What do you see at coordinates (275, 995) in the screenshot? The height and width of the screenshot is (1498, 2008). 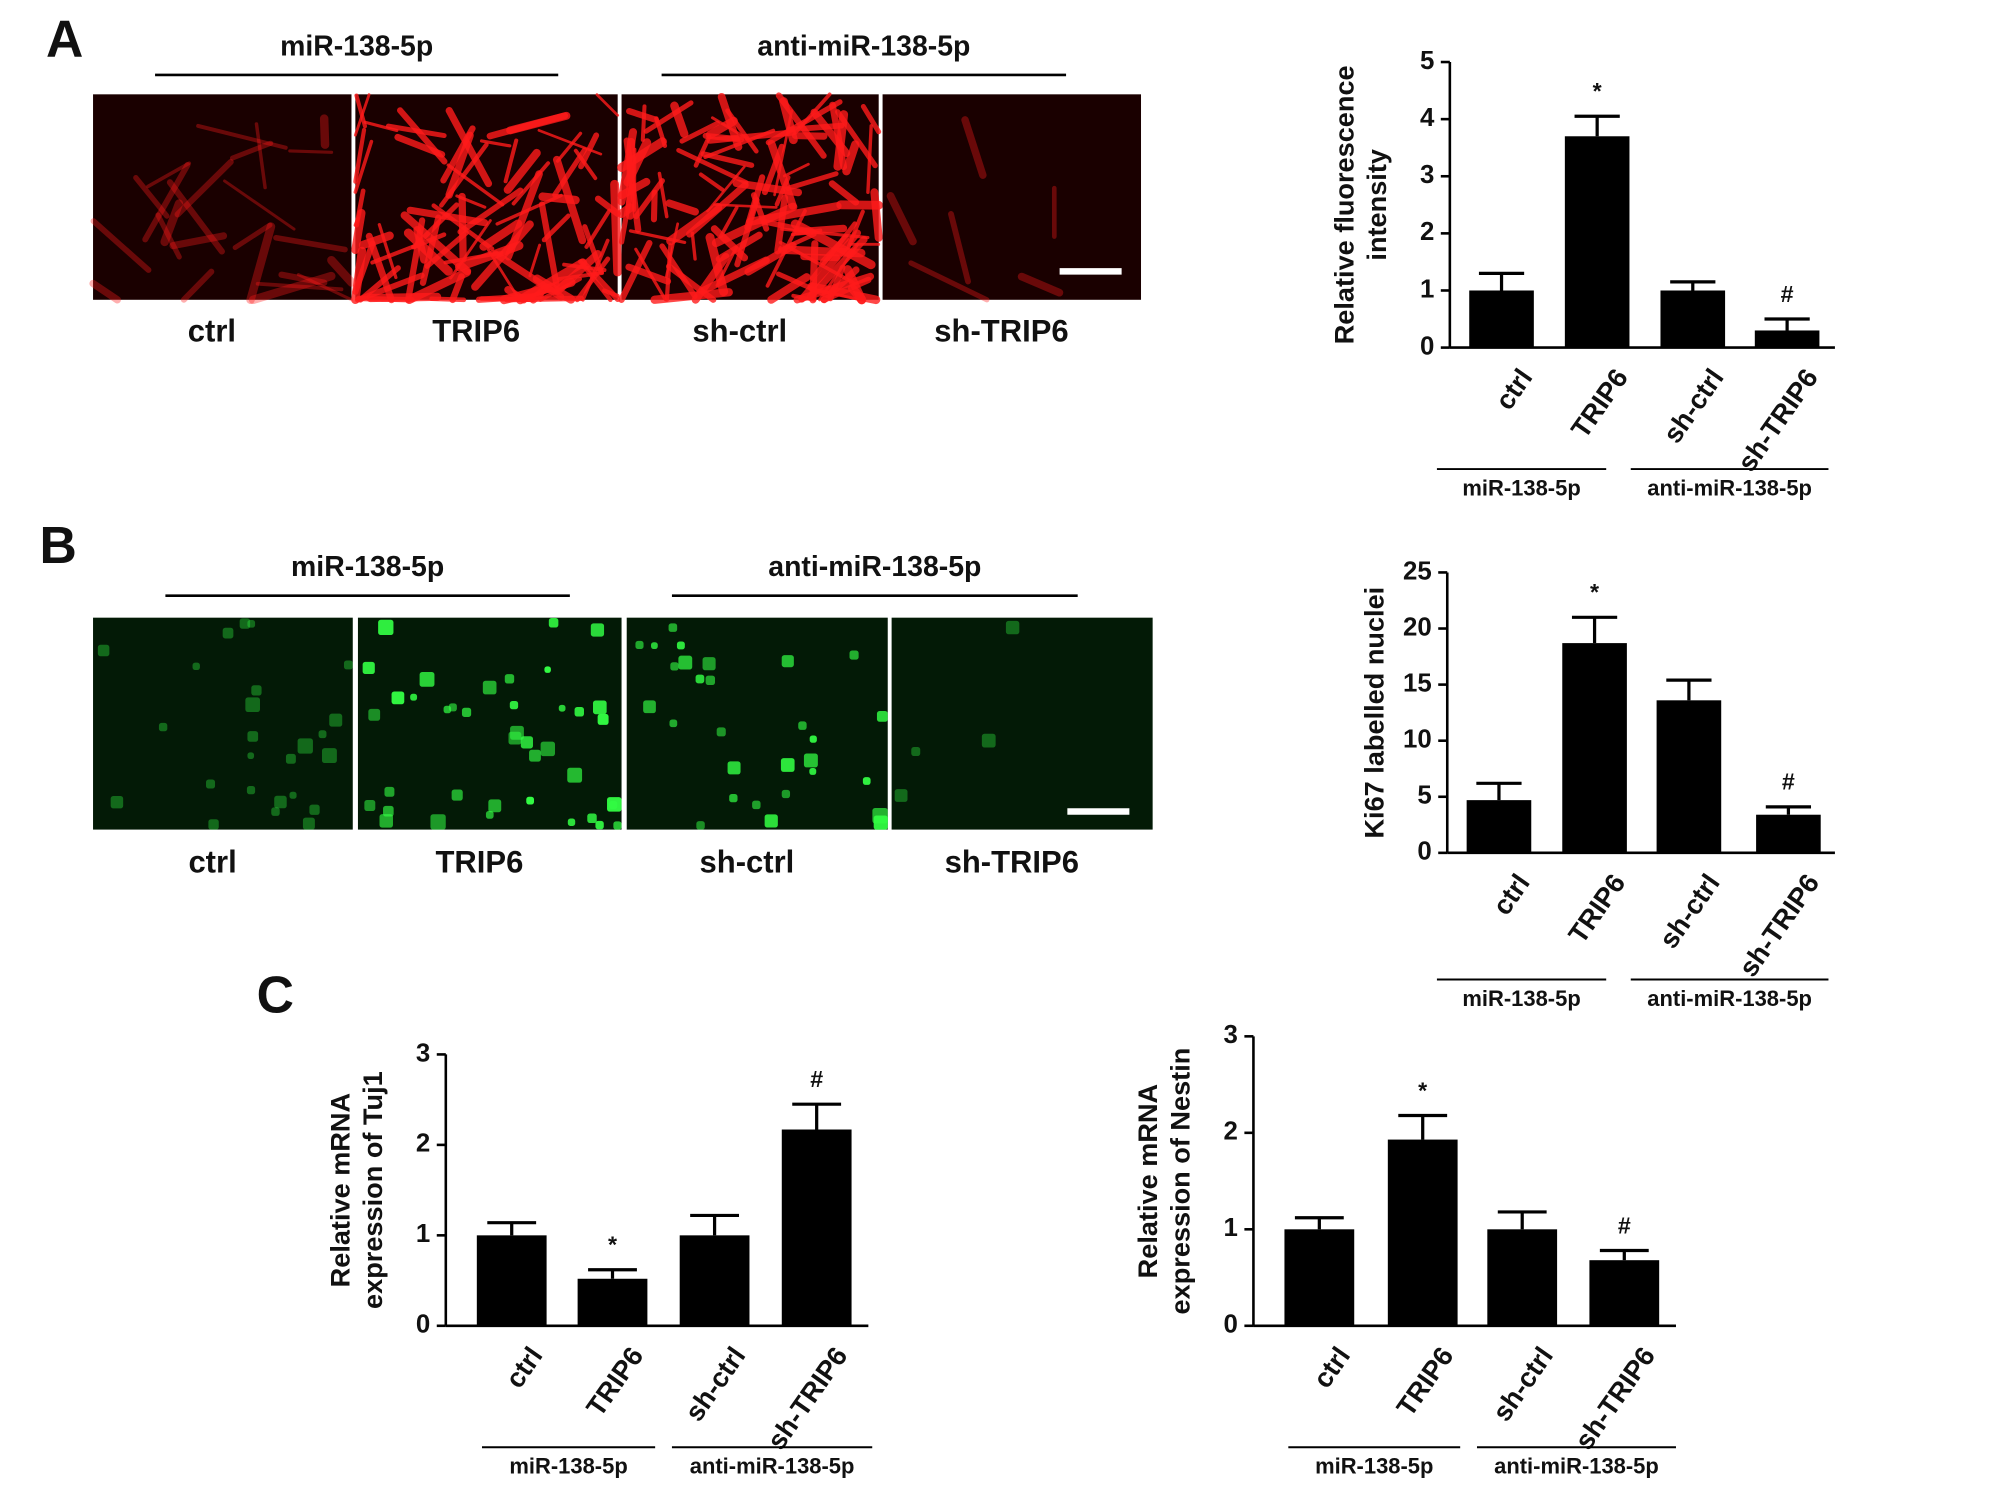 I see `panel-label: C` at bounding box center [275, 995].